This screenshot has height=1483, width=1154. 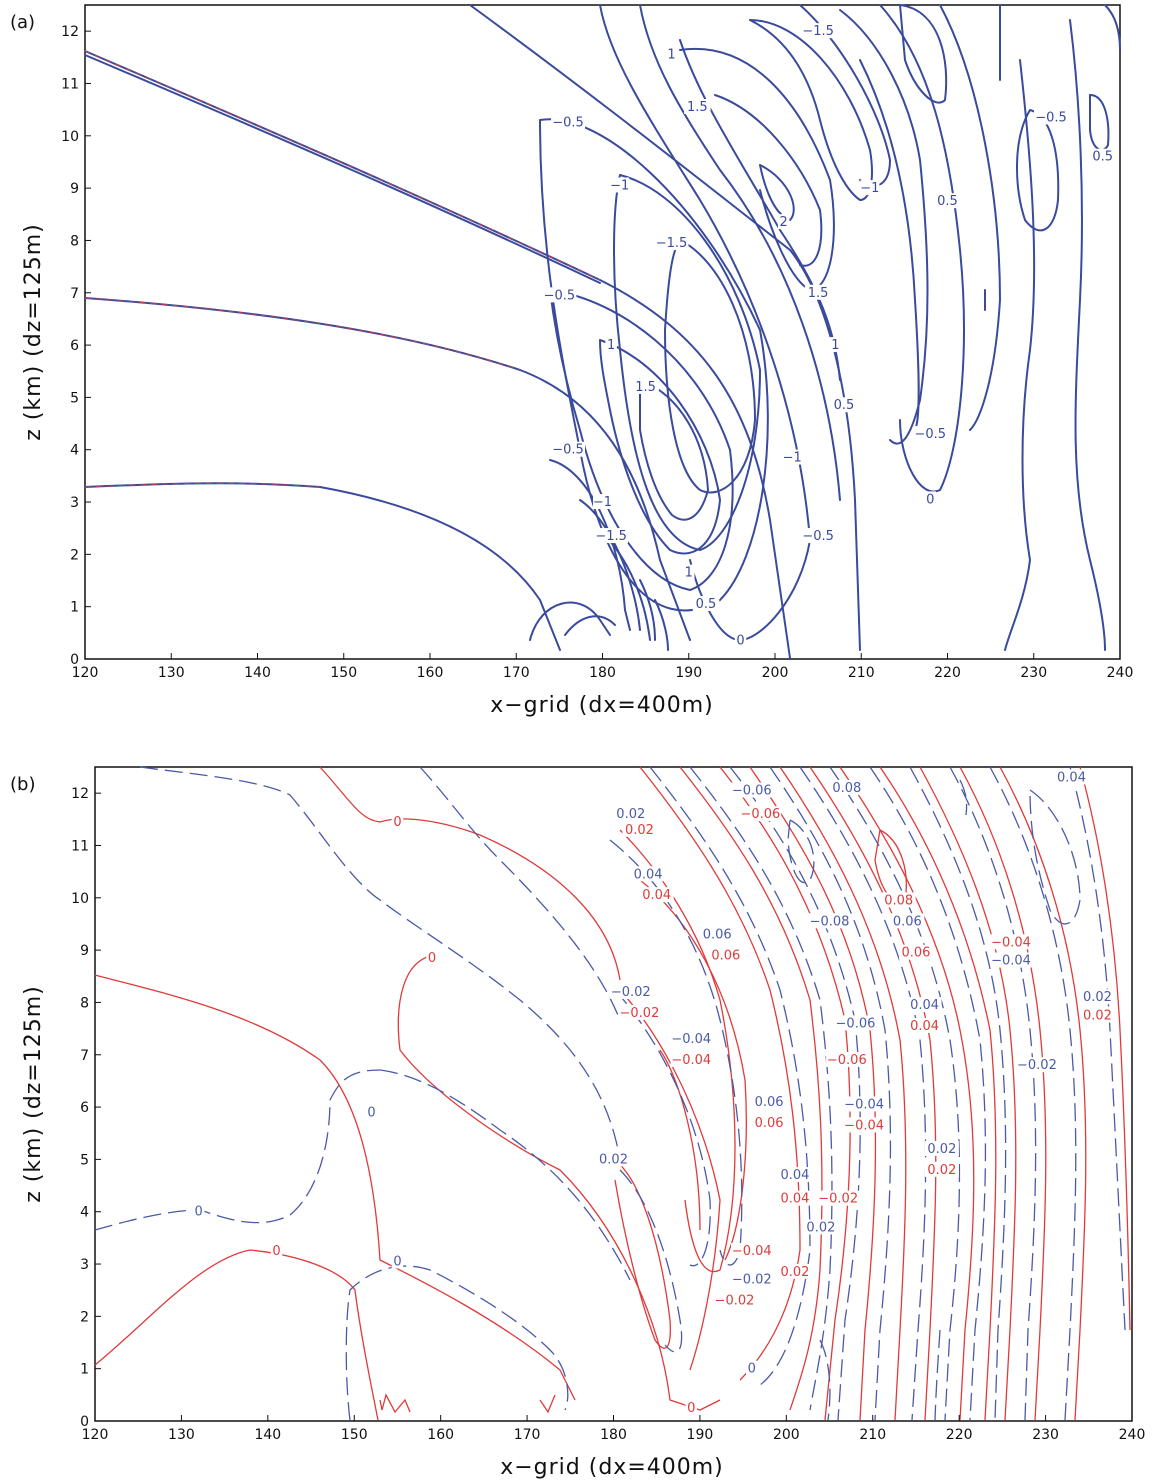 What do you see at coordinates (22, 22) in the screenshot?
I see `panel-a-label: (a)` at bounding box center [22, 22].